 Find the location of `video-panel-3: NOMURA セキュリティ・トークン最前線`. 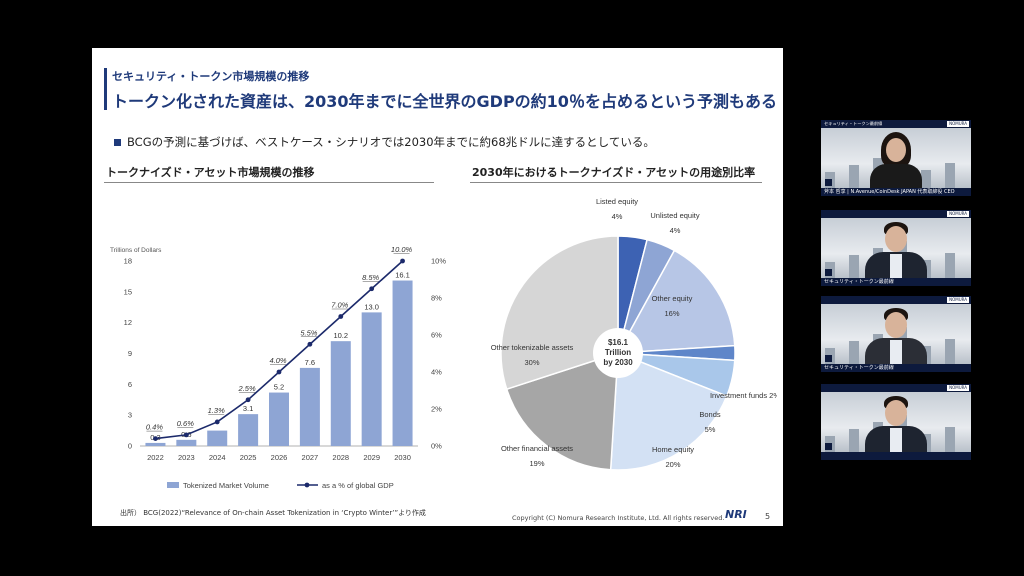

video-panel-3: NOMURA セキュリティ・トークン最前線 is located at coordinates (896, 334).